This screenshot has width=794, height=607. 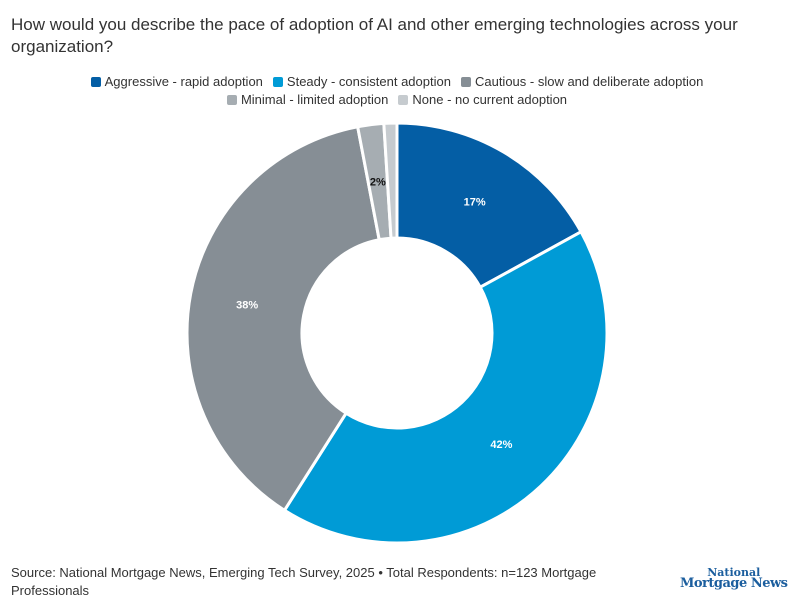 I want to click on legend-label: Minimal - limited adoption, so click(x=314, y=99).